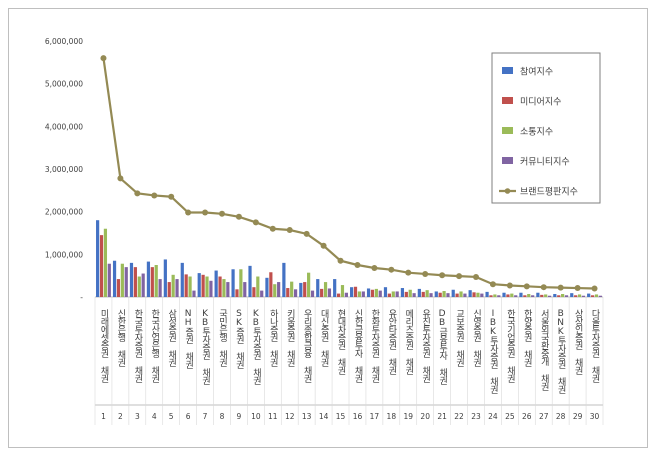 Image resolution: width=660 pixels, height=459 pixels. I want to click on y-tick-label: -, so click(81, 297).